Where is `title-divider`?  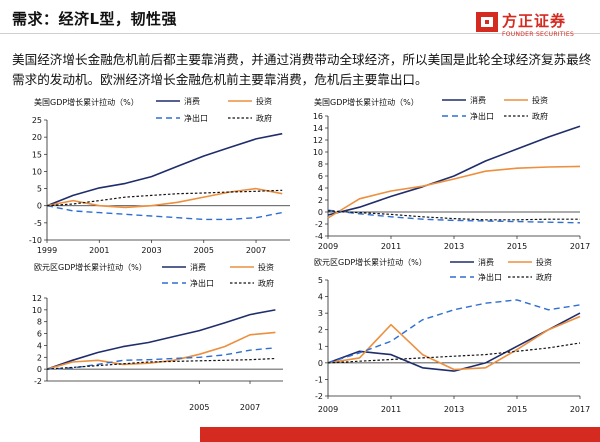 title-divider is located at coordinates (300, 33).